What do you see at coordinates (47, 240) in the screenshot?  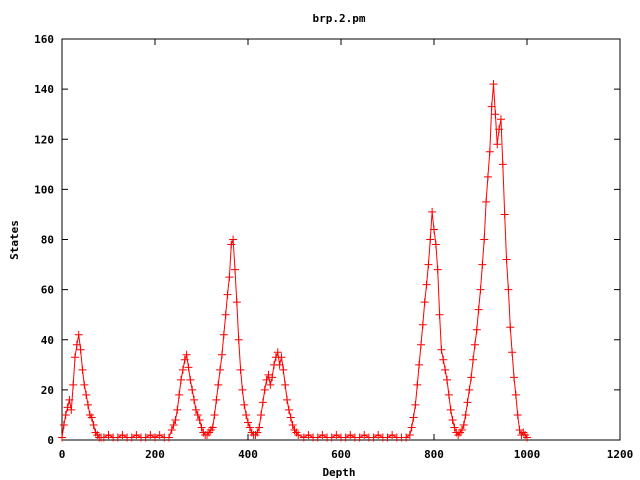 I see `y-tick-label: 80` at bounding box center [47, 240].